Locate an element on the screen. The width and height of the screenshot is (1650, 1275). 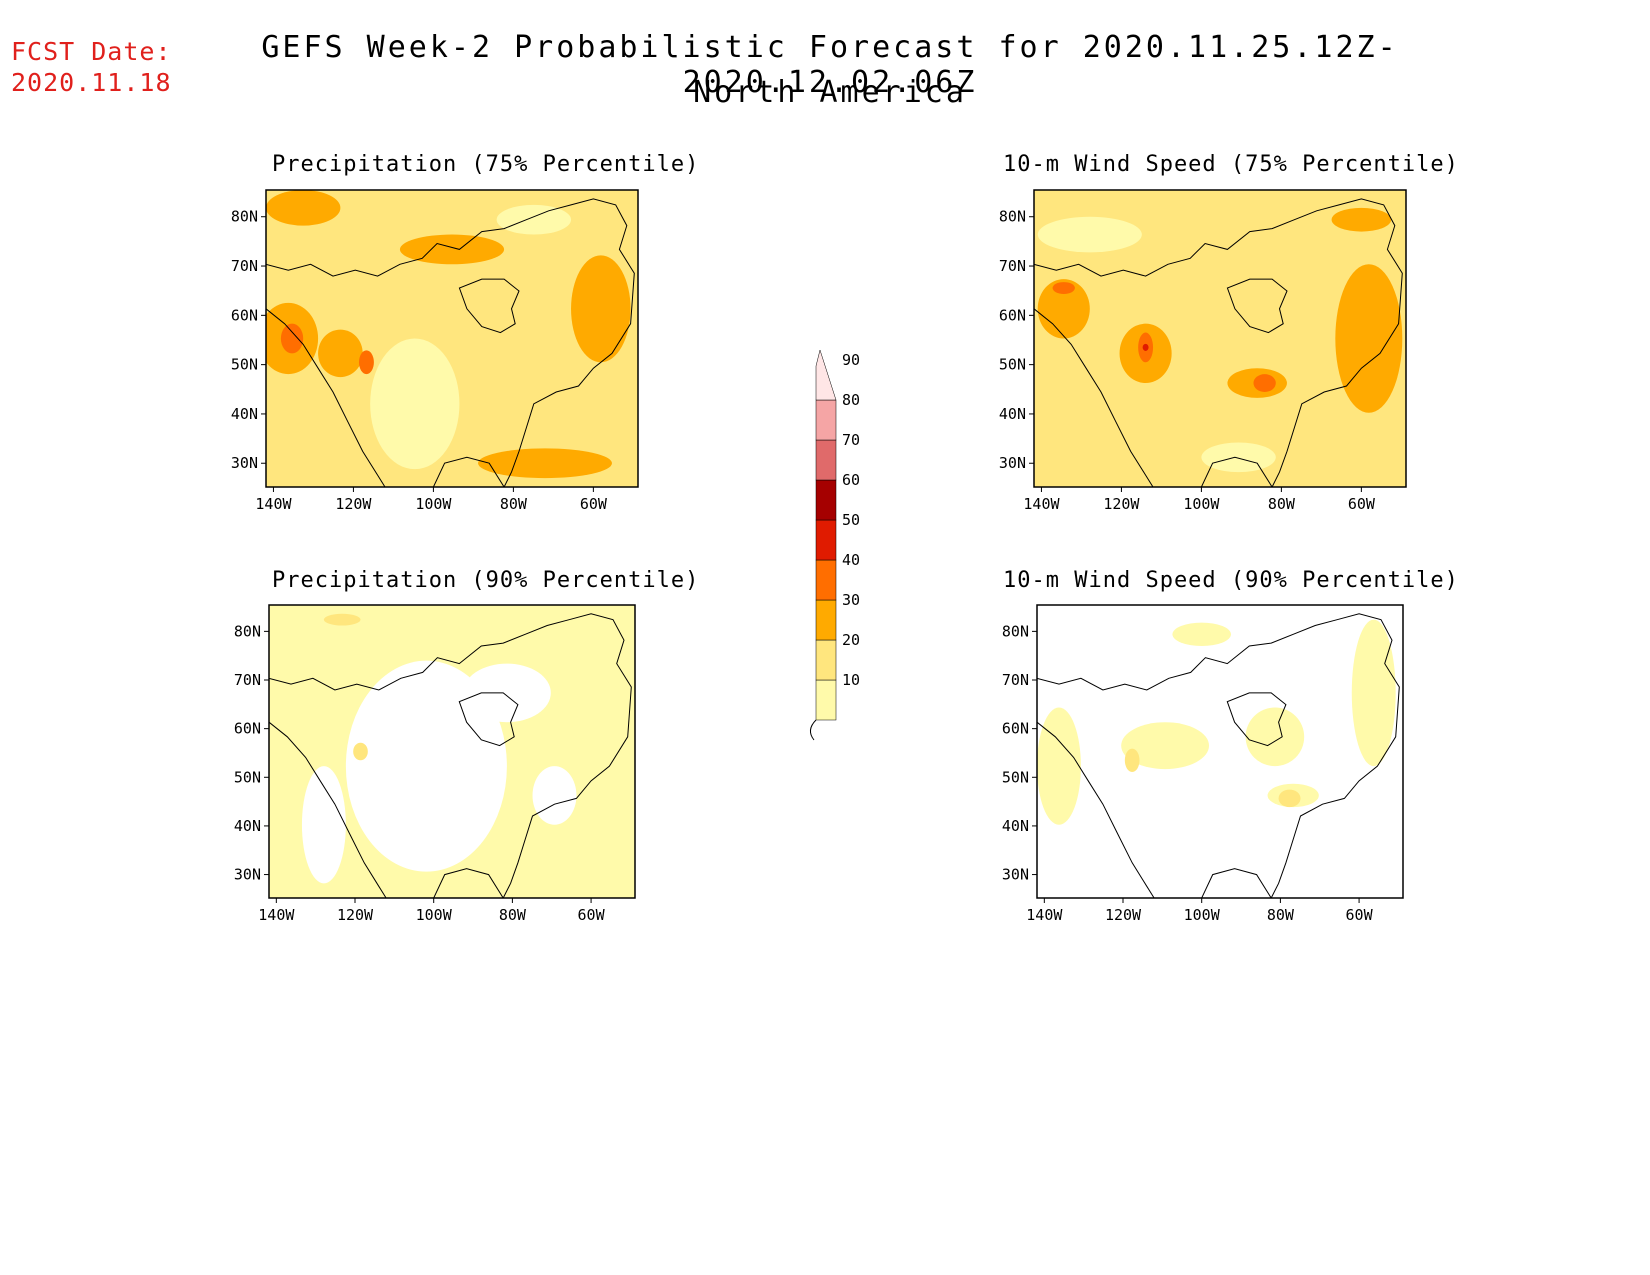
fcst-date-label: FCST Date: 2020.11.18 is located at coordinates (91, 67).